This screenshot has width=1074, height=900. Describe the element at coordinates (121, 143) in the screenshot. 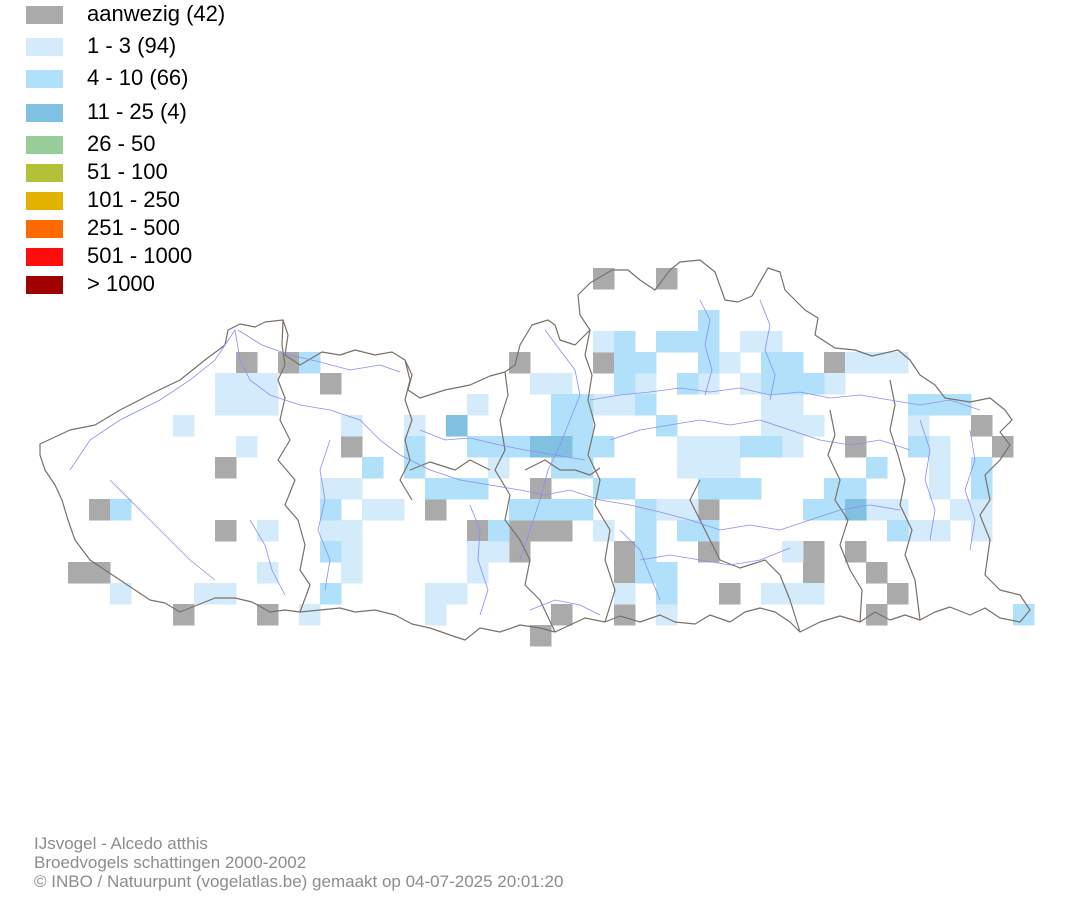

I see `legend-label: 26 - 50` at that location.